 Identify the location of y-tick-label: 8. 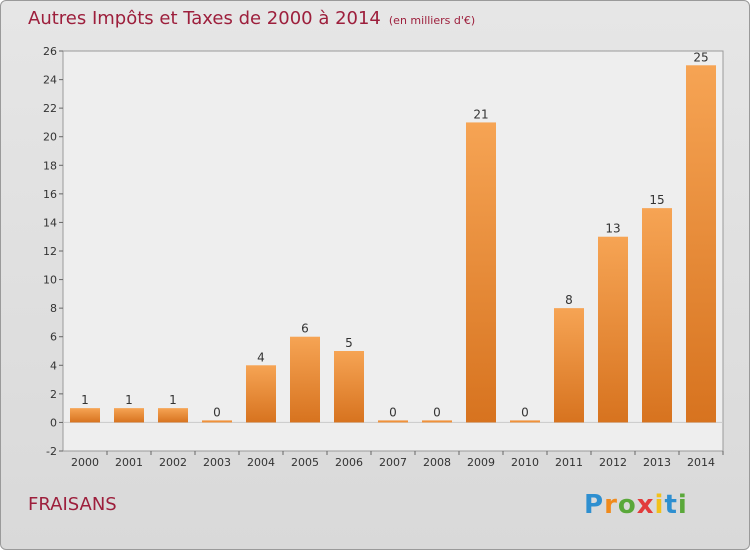
(53, 308).